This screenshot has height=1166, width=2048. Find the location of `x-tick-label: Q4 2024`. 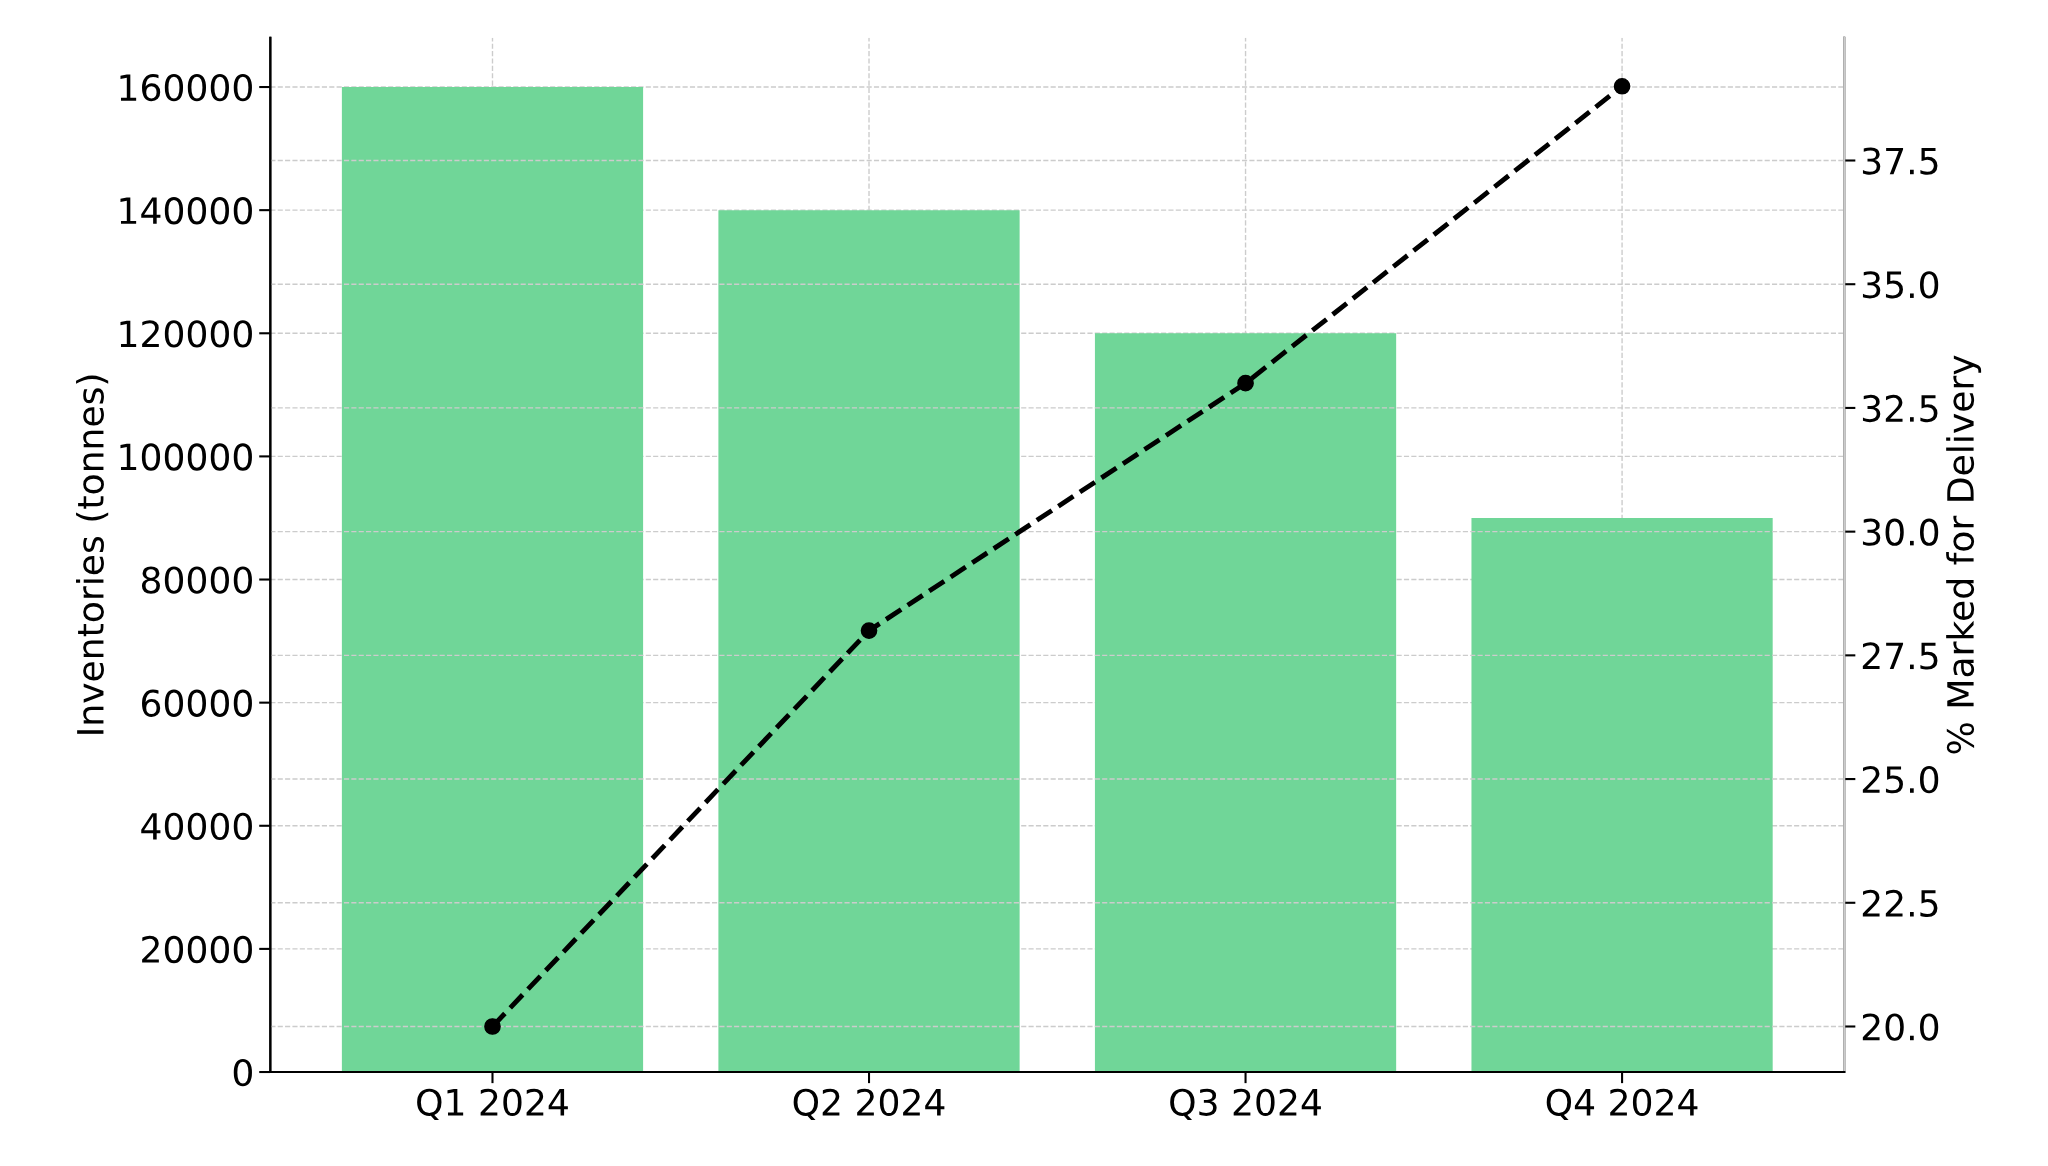

x-tick-label: Q4 2024 is located at coordinates (1622, 1104).